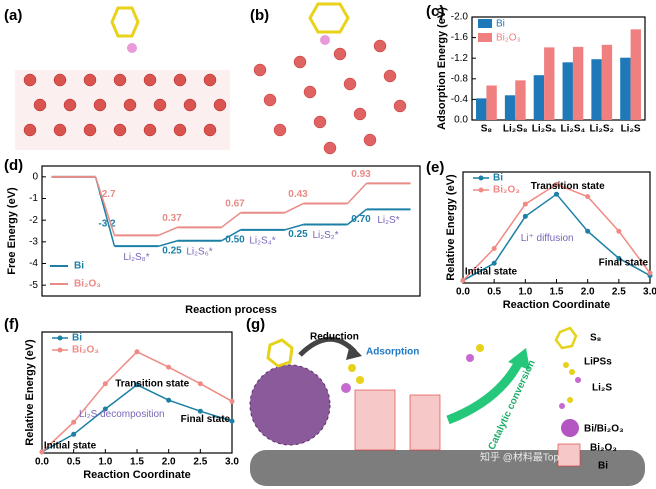 This screenshot has width=656, height=489. Describe the element at coordinates (460, 99) in the screenshot. I see `y-tick-label: -0.4` at that location.